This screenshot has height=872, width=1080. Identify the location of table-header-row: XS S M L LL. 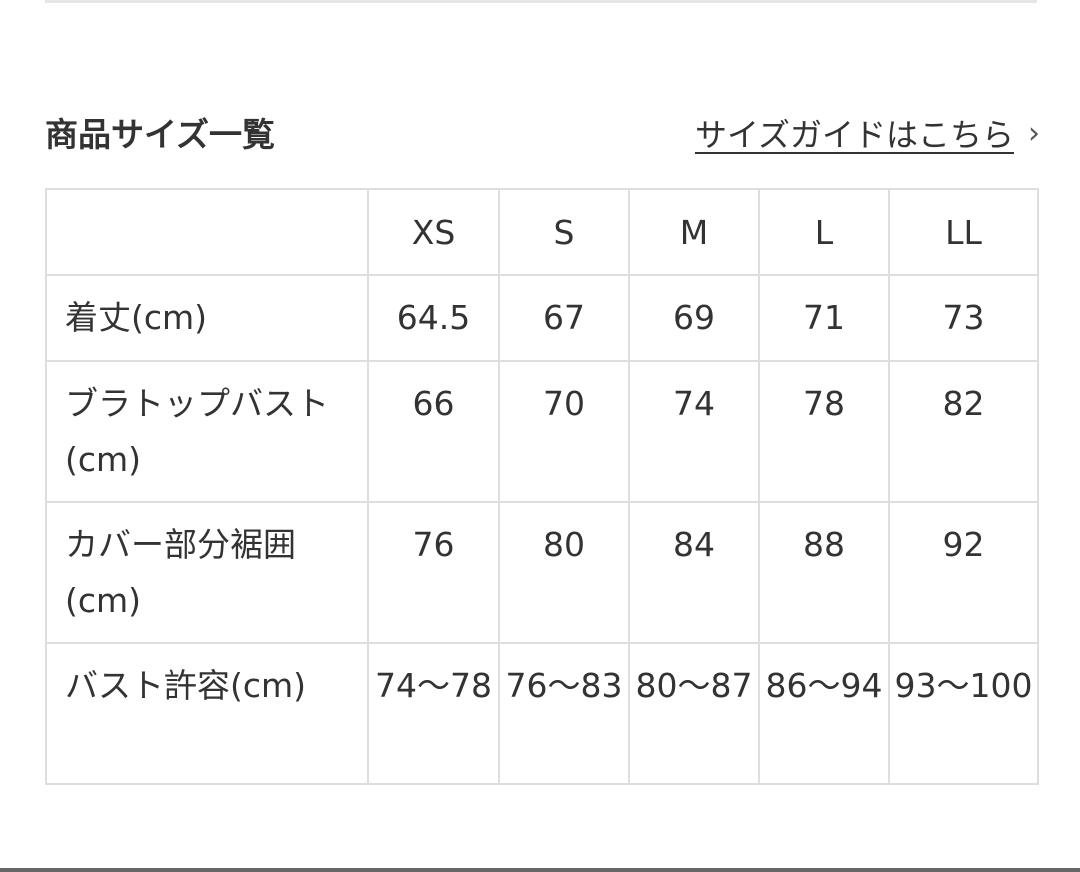
(542, 232).